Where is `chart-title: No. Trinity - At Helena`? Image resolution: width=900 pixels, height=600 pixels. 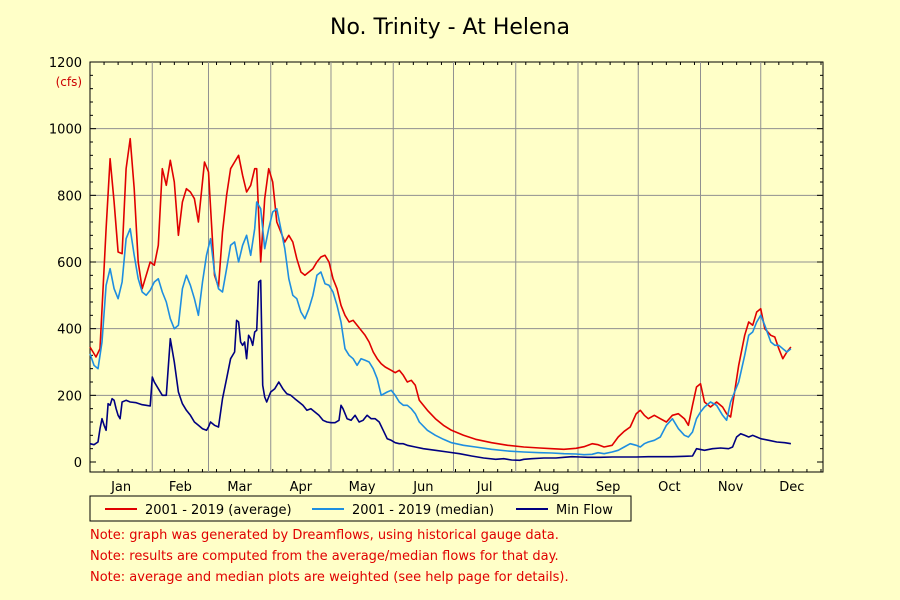
chart-title: No. Trinity - At Helena is located at coordinates (450, 27).